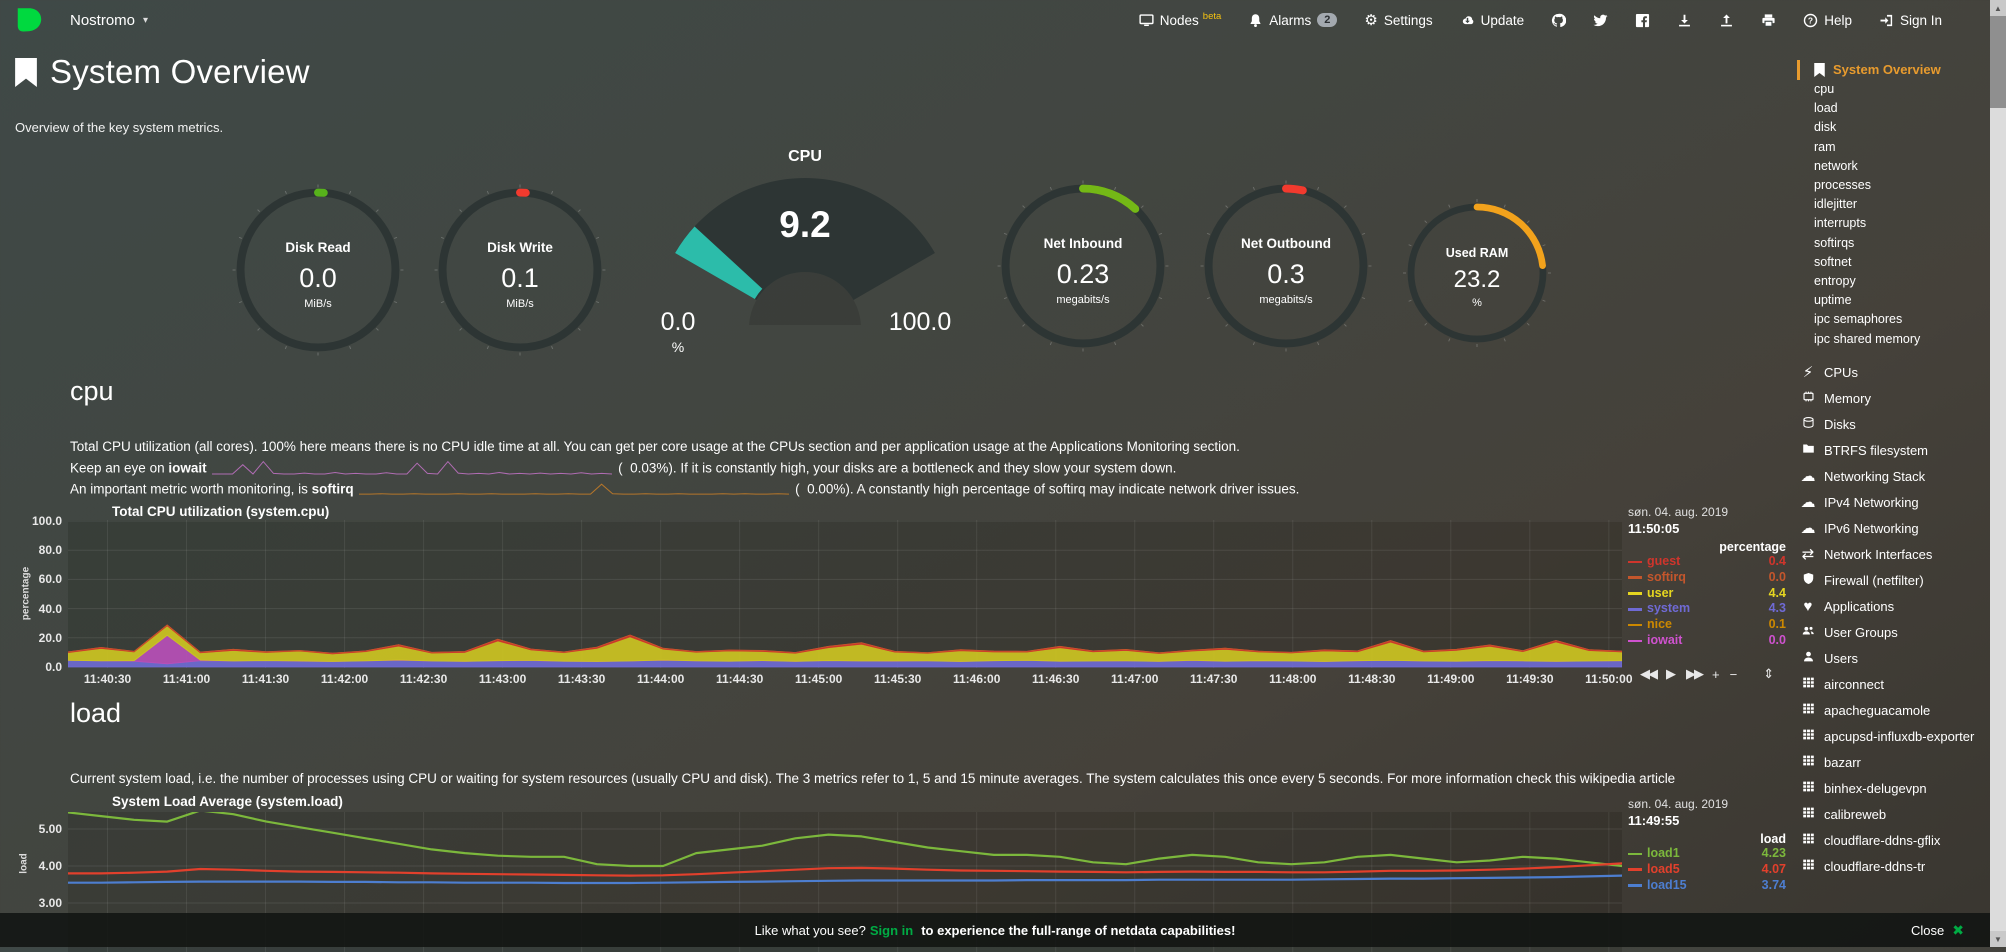  I want to click on sidebar-subitem-cpu: cpu, so click(1824, 89).